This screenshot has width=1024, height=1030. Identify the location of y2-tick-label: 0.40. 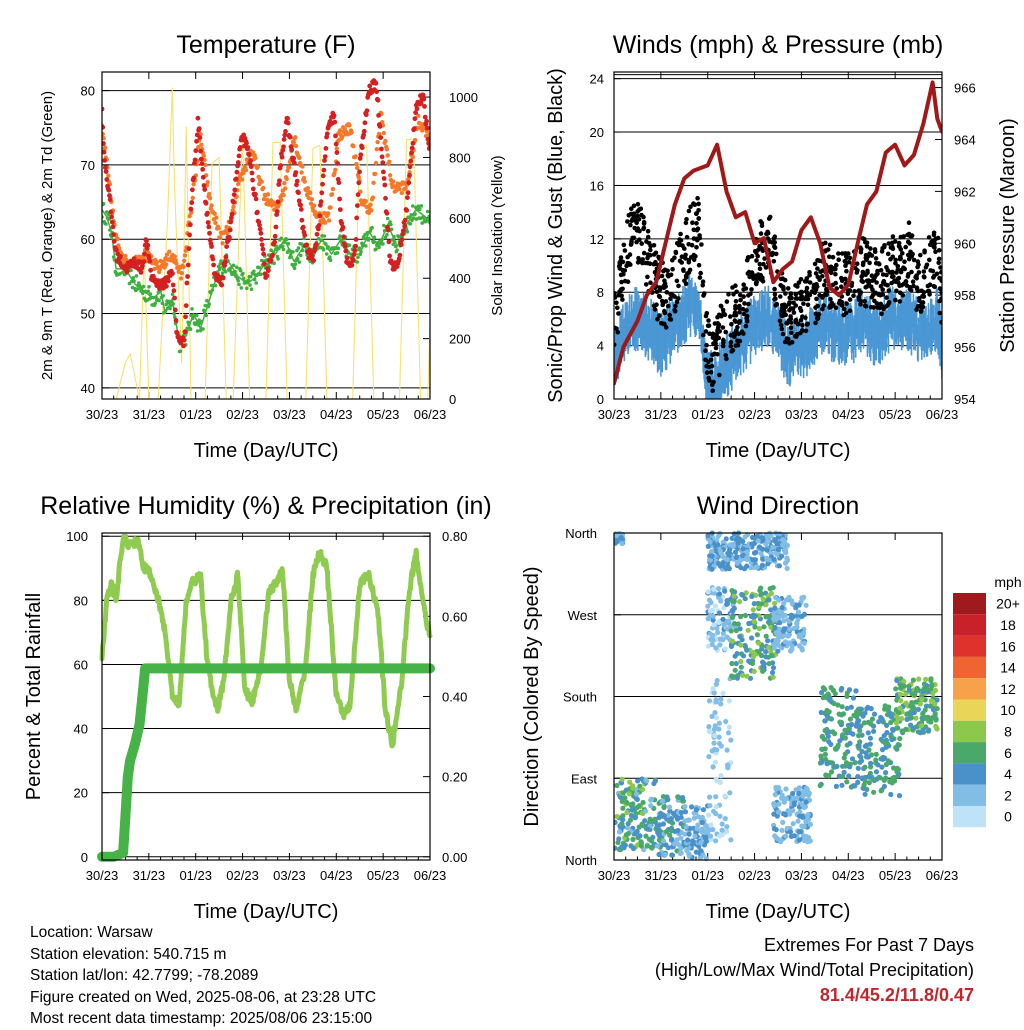
(454, 697).